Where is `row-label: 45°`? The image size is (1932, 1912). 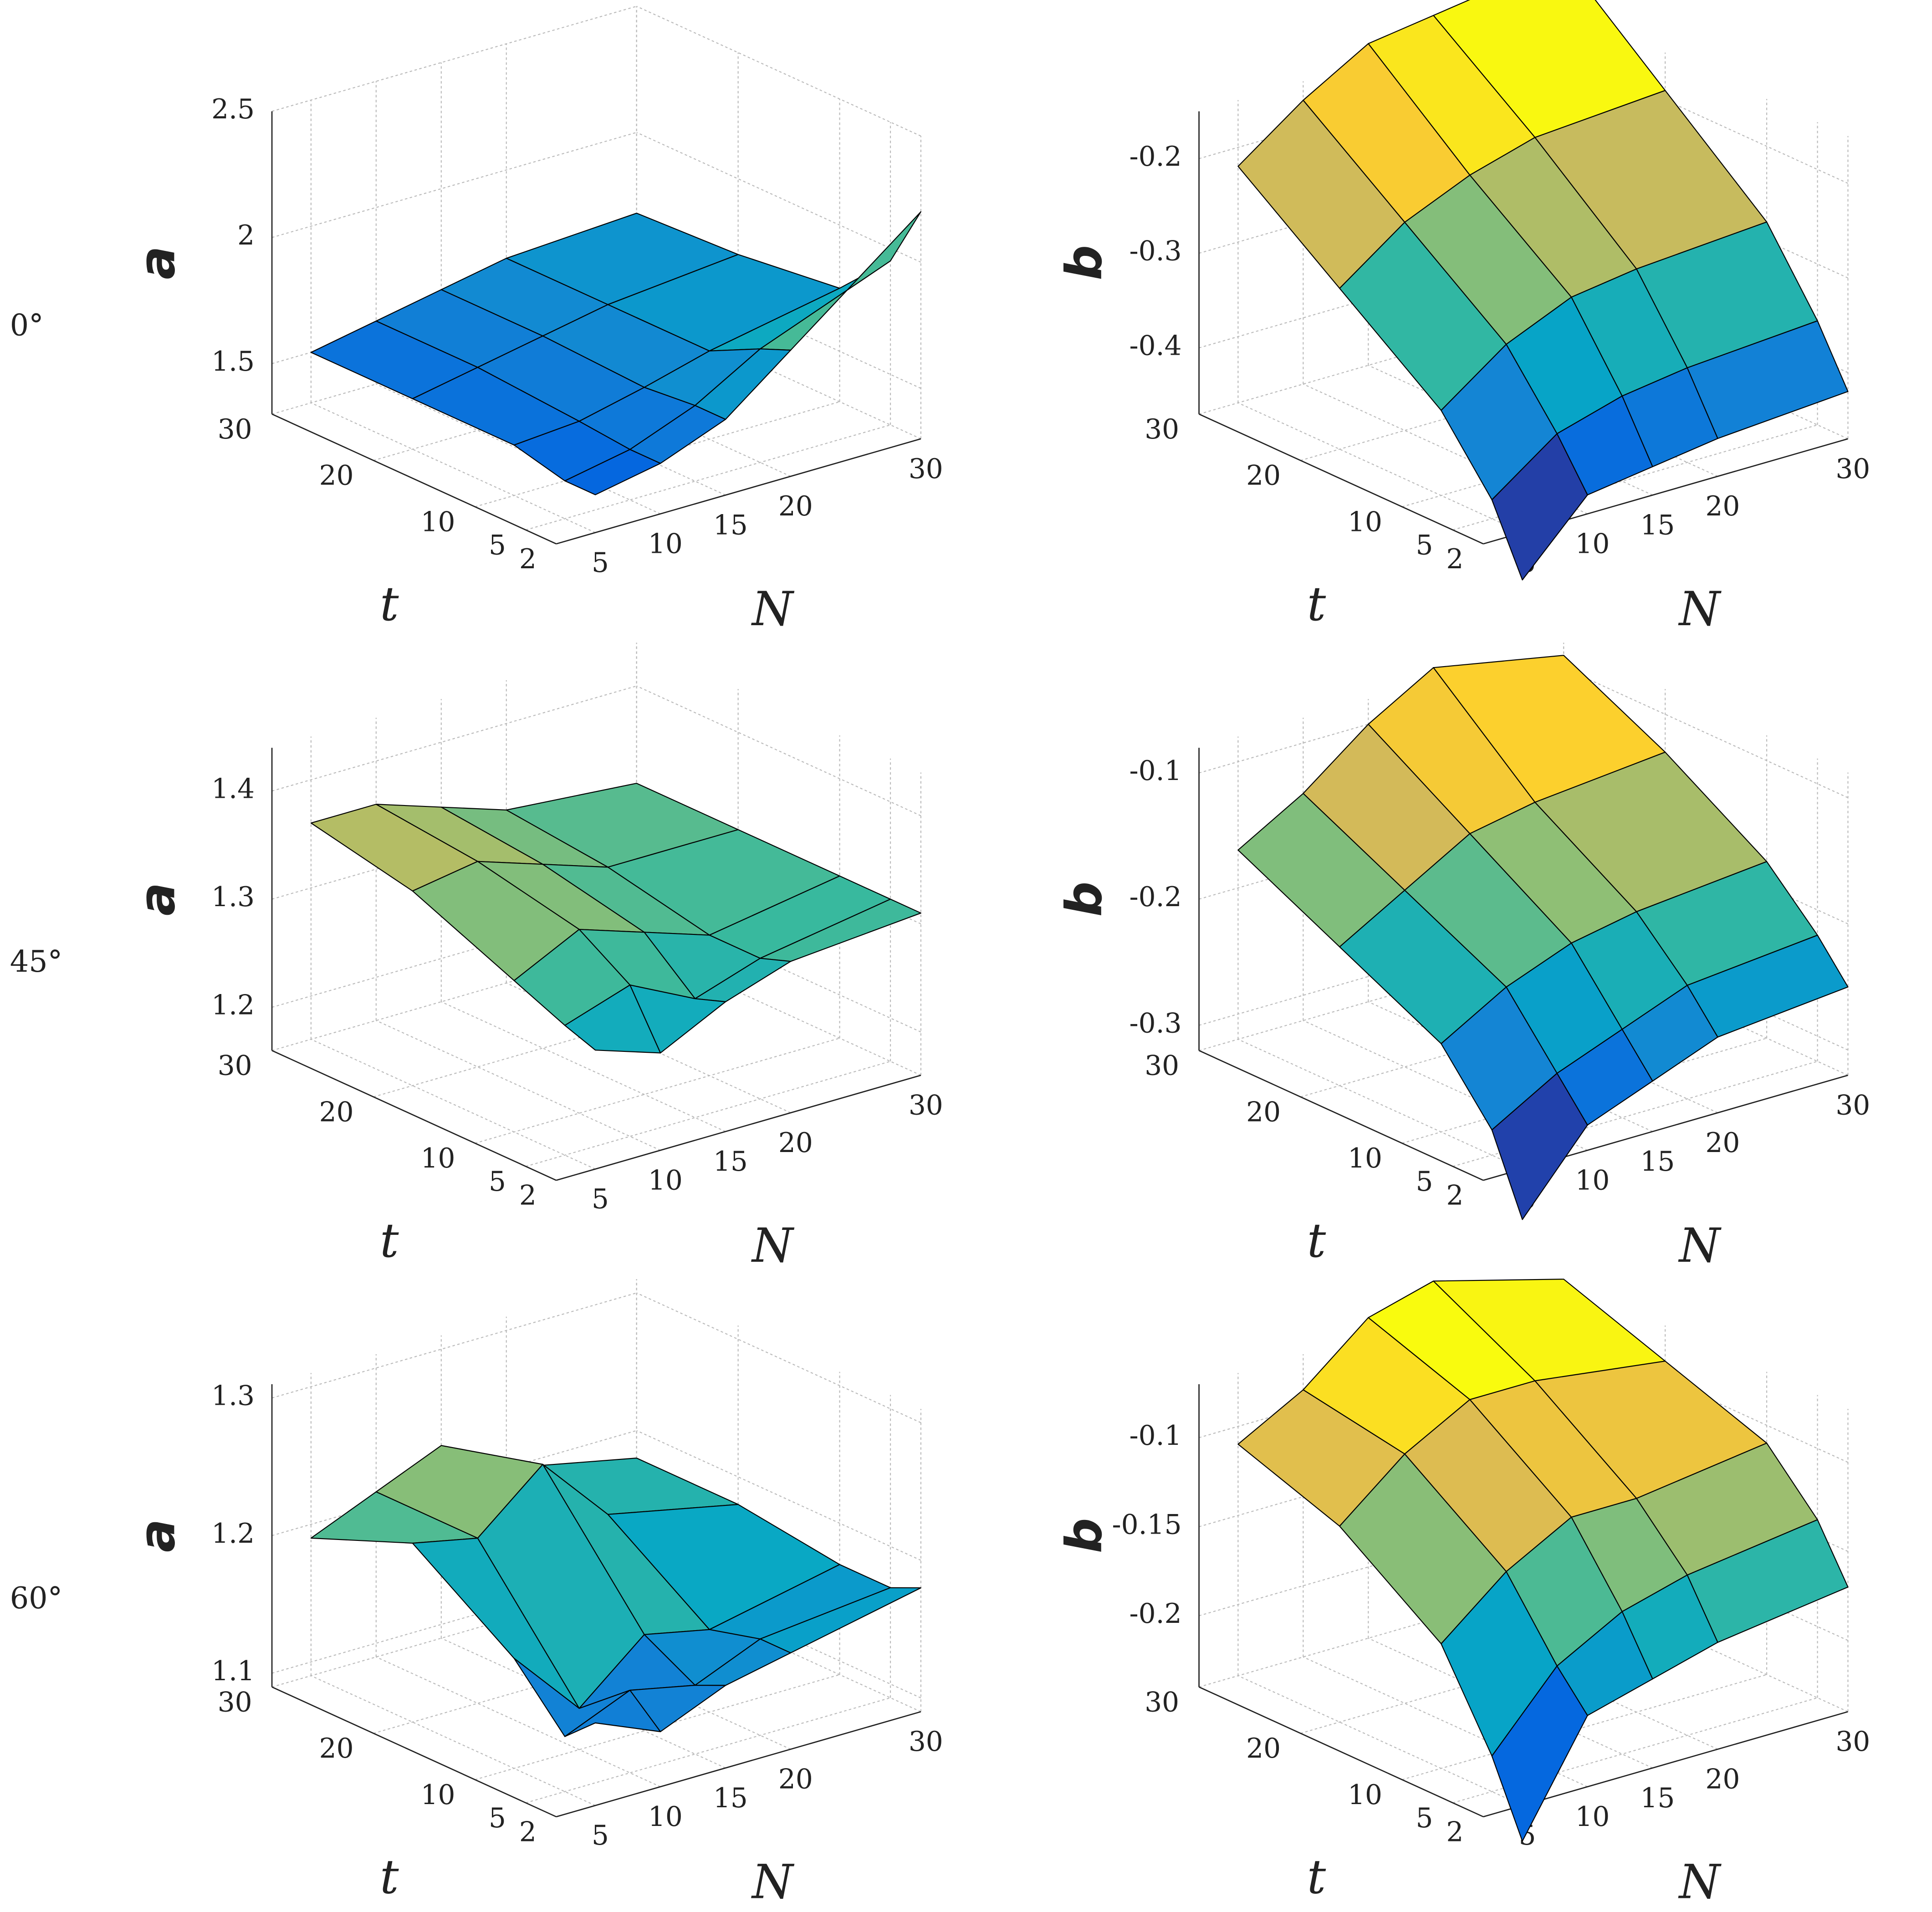 row-label: 45° is located at coordinates (36, 962).